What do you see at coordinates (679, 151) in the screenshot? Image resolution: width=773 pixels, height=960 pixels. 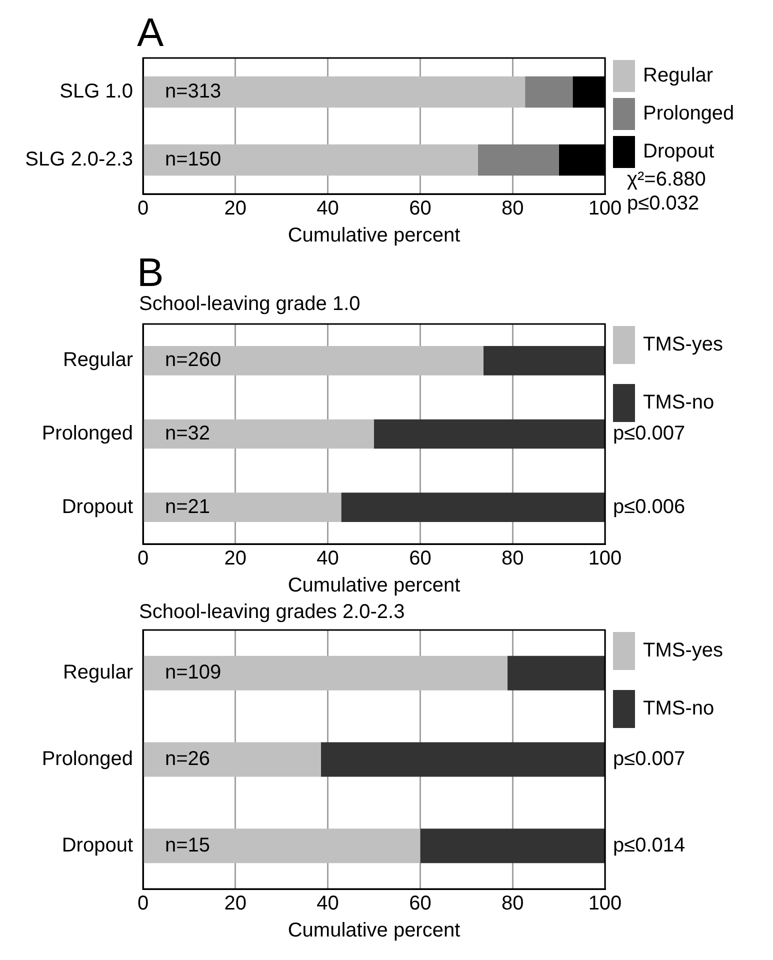 I see `legend-label: Dropout` at bounding box center [679, 151].